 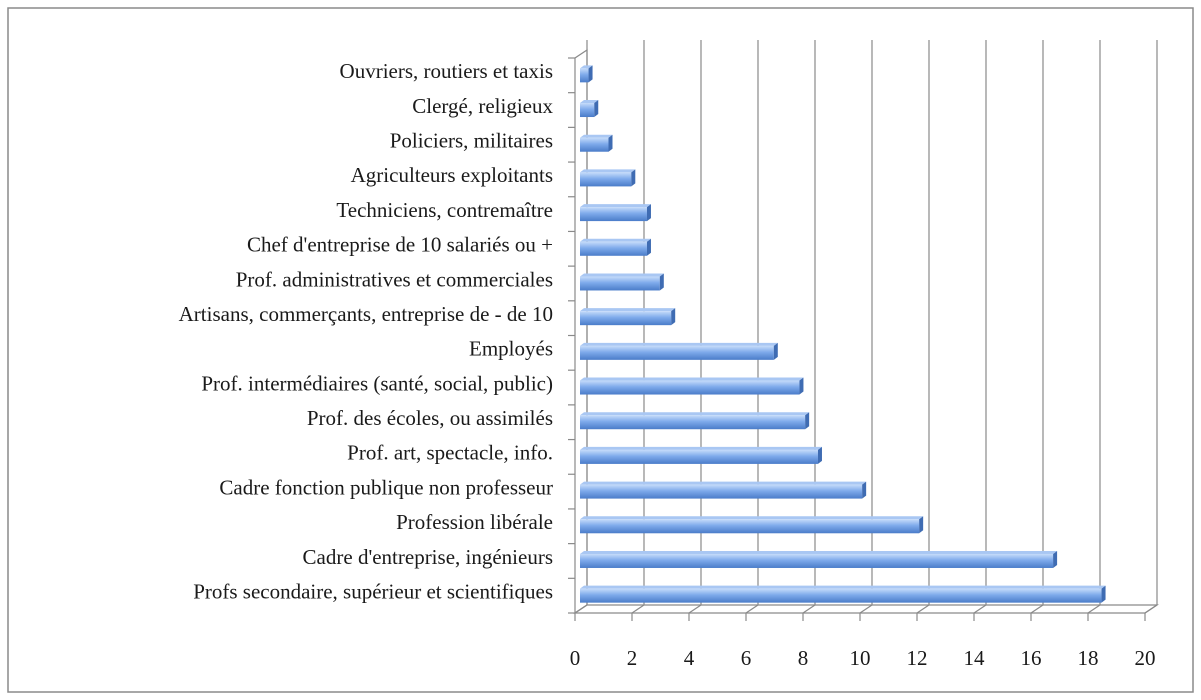 What do you see at coordinates (386, 487) in the screenshot?
I see `y-tick-label: Cadre fonction publique non professeur` at bounding box center [386, 487].